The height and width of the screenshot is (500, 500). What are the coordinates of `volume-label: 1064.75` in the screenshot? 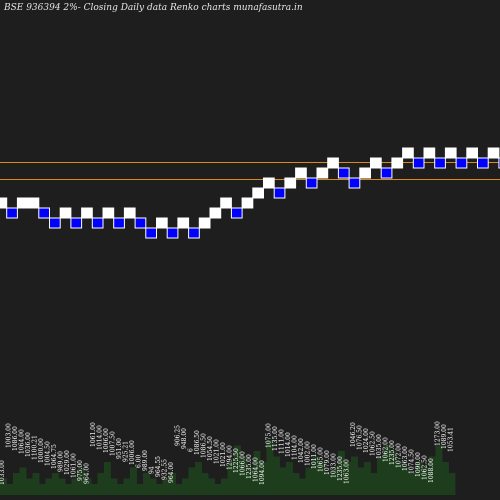 It's located at (54, 456).